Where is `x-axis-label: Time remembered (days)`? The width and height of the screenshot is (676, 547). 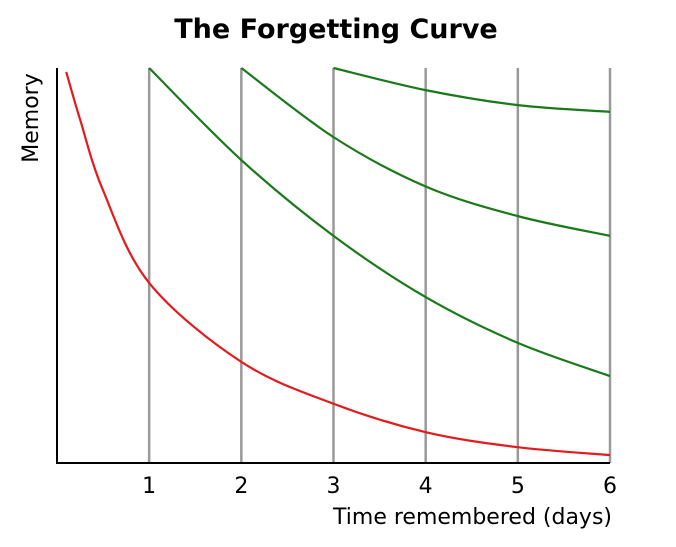
x-axis-label: Time remembered (days) is located at coordinates (472, 517).